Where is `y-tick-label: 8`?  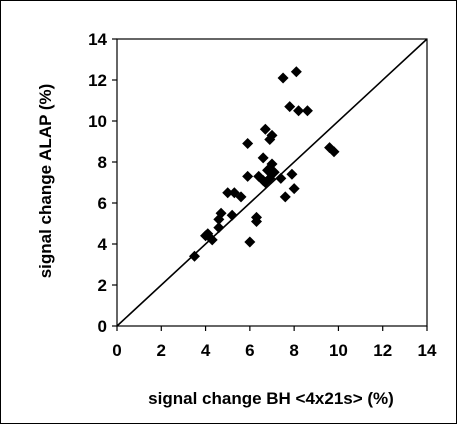 y-tick-label: 8 is located at coordinates (102, 162).